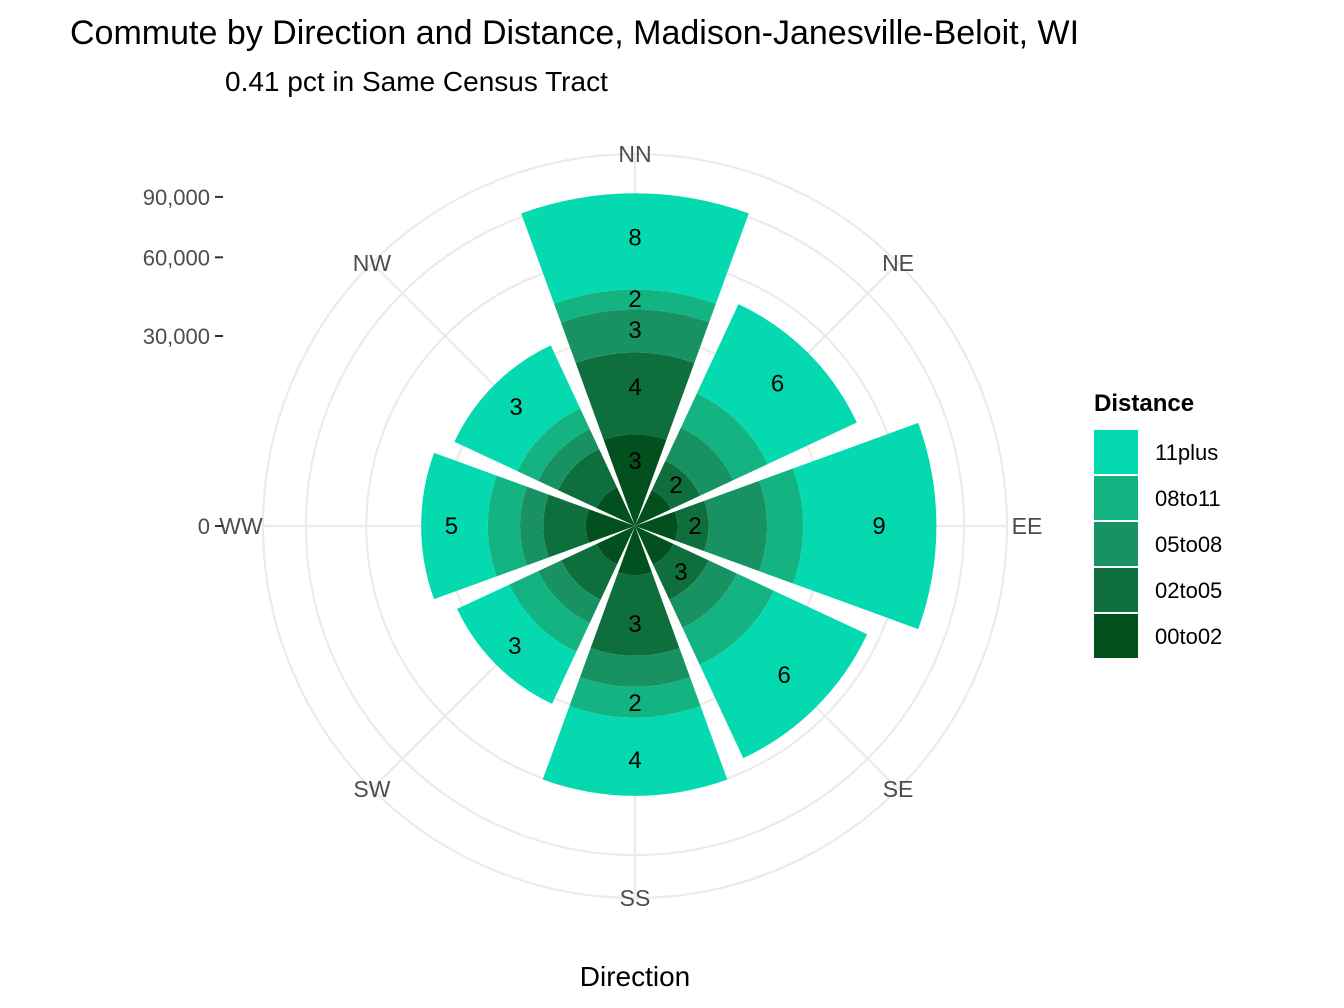 The image size is (1344, 1008). I want to click on legend-title: Distance, so click(1144, 403).